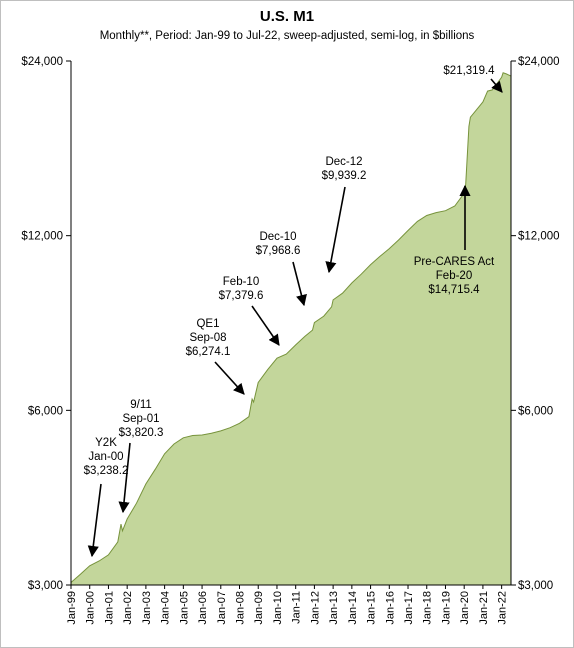  I want to click on annotation: $21,319.4, so click(473, 79).